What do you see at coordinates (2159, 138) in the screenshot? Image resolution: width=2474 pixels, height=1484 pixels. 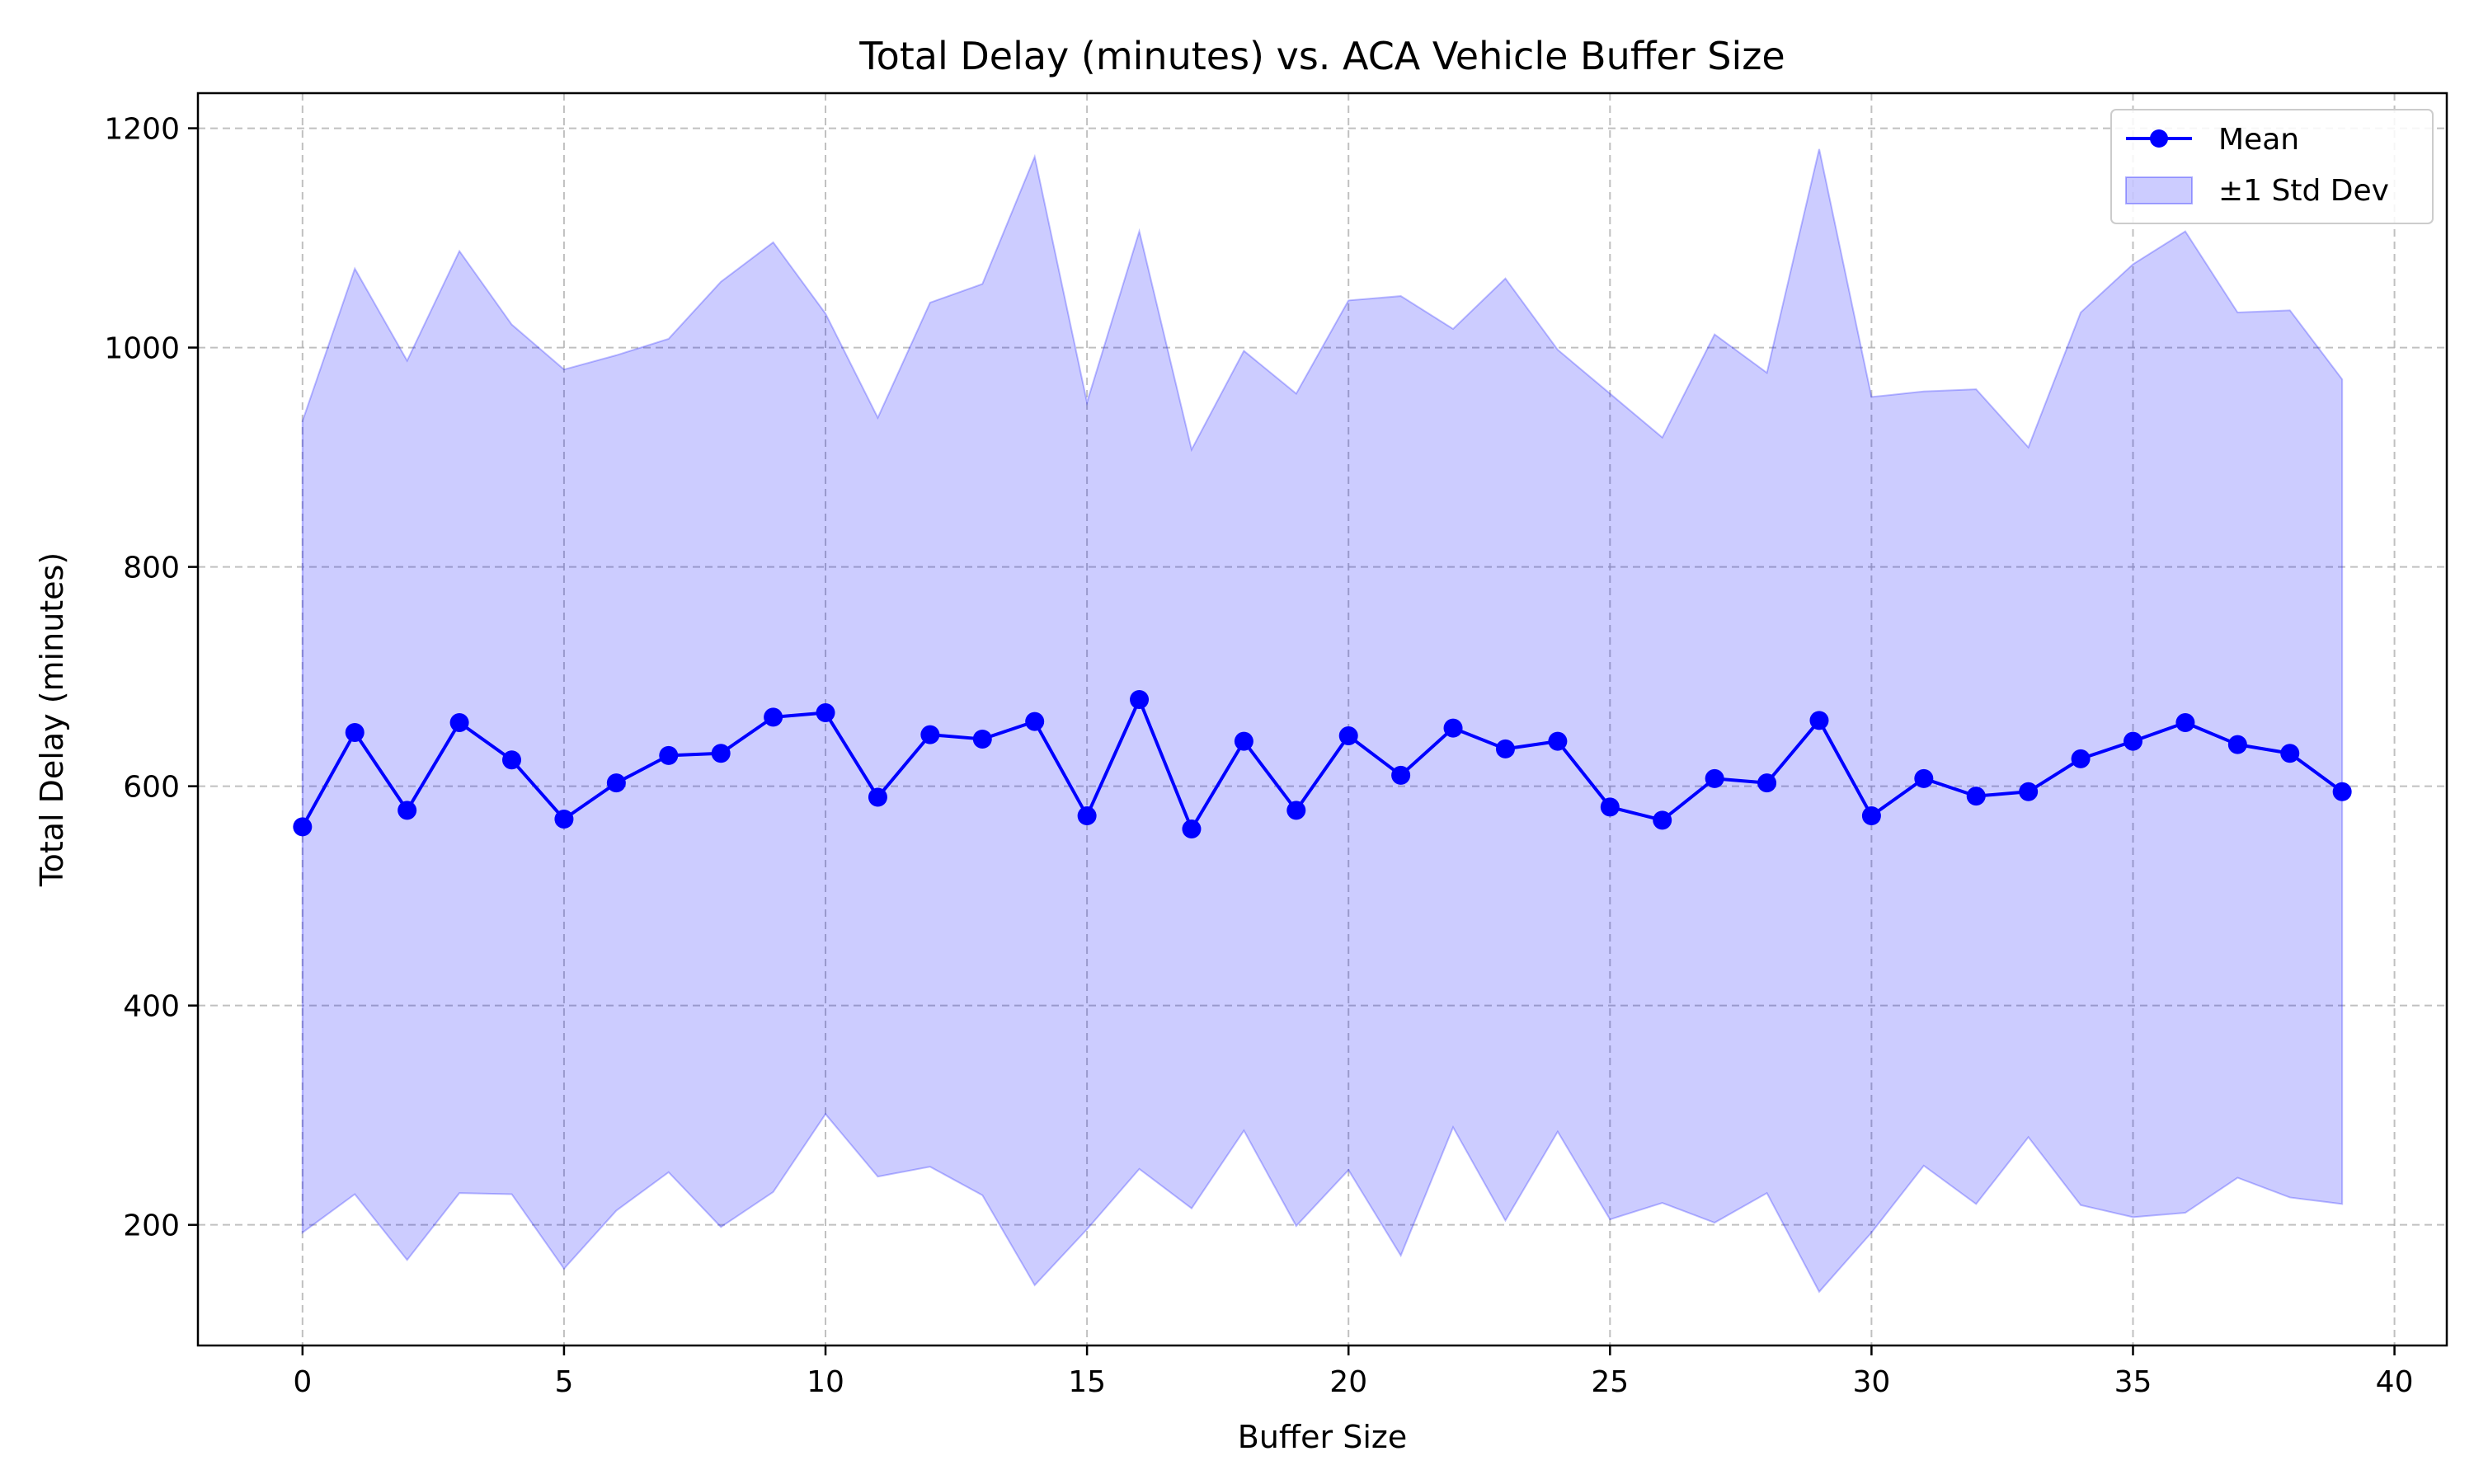 I see `legend-mean-marker` at bounding box center [2159, 138].